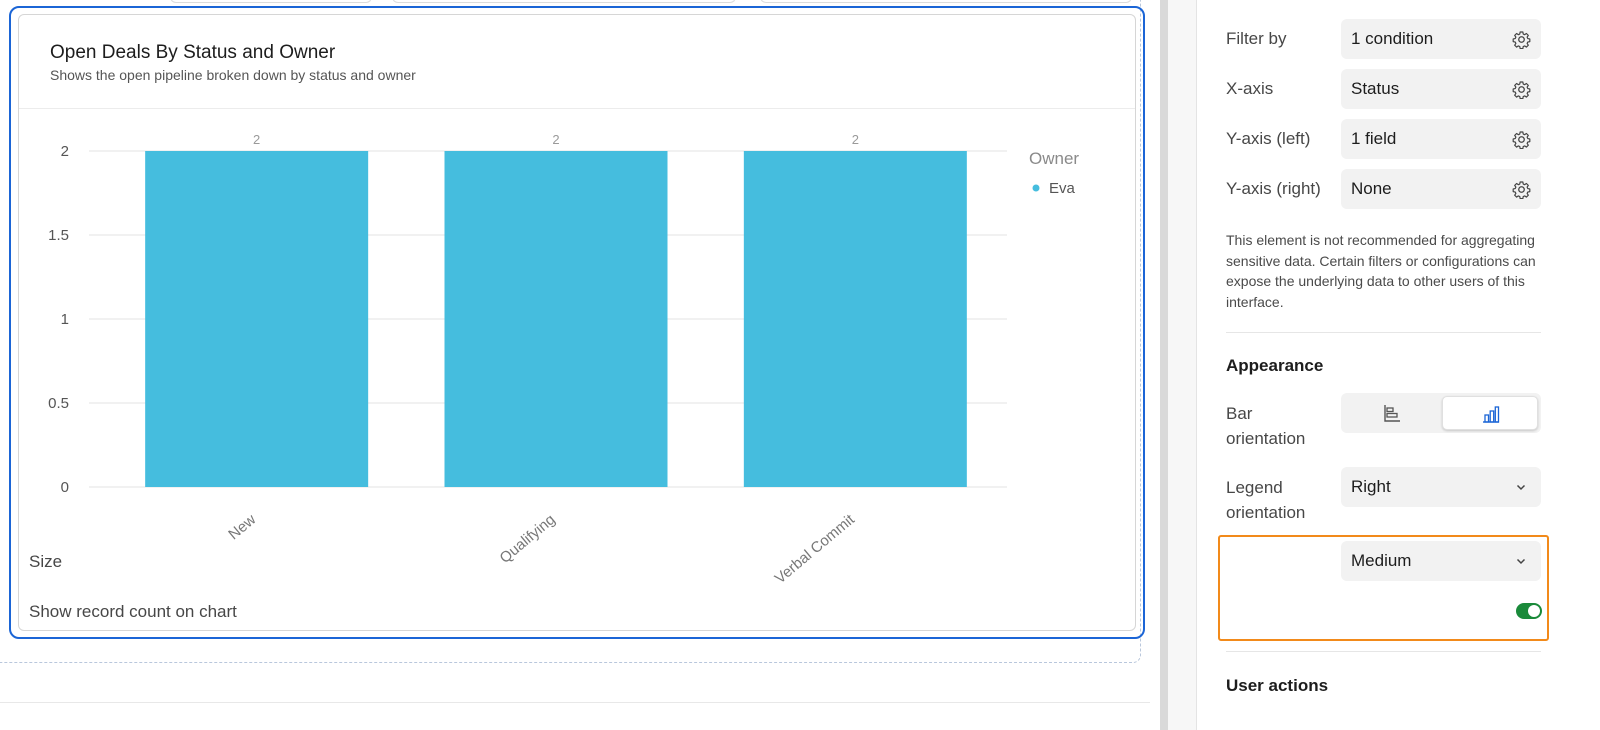 This screenshot has width=1600, height=730. I want to click on appearance-heading: Appearance, so click(1275, 365).